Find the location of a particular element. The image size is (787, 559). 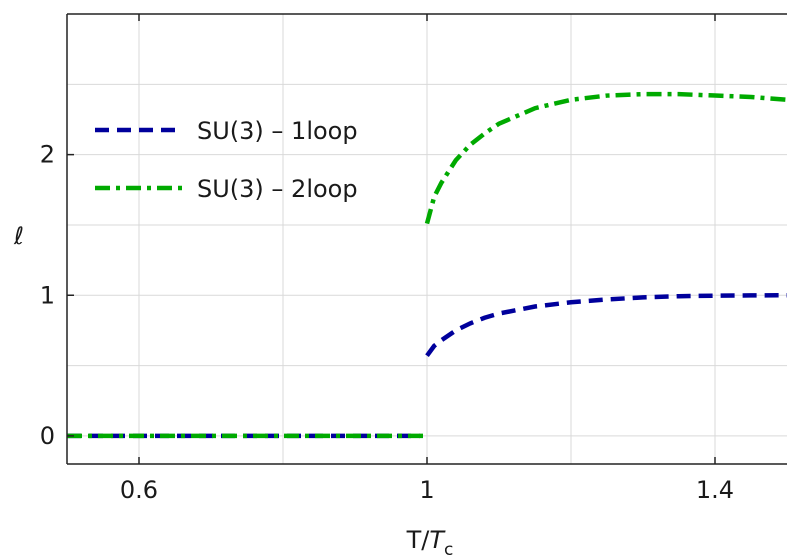

y-axis-title: ℓ is located at coordinates (18, 236).